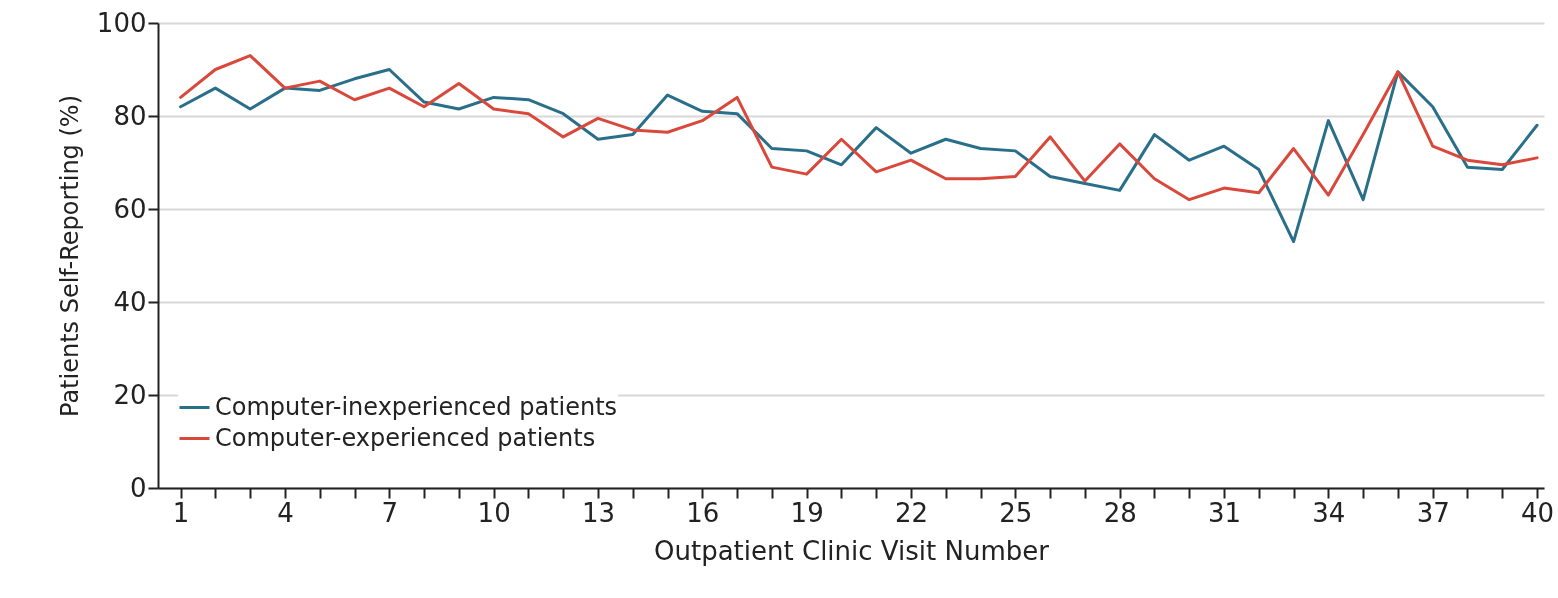  I want to click on y-tick-label: 100, so click(121, 22).